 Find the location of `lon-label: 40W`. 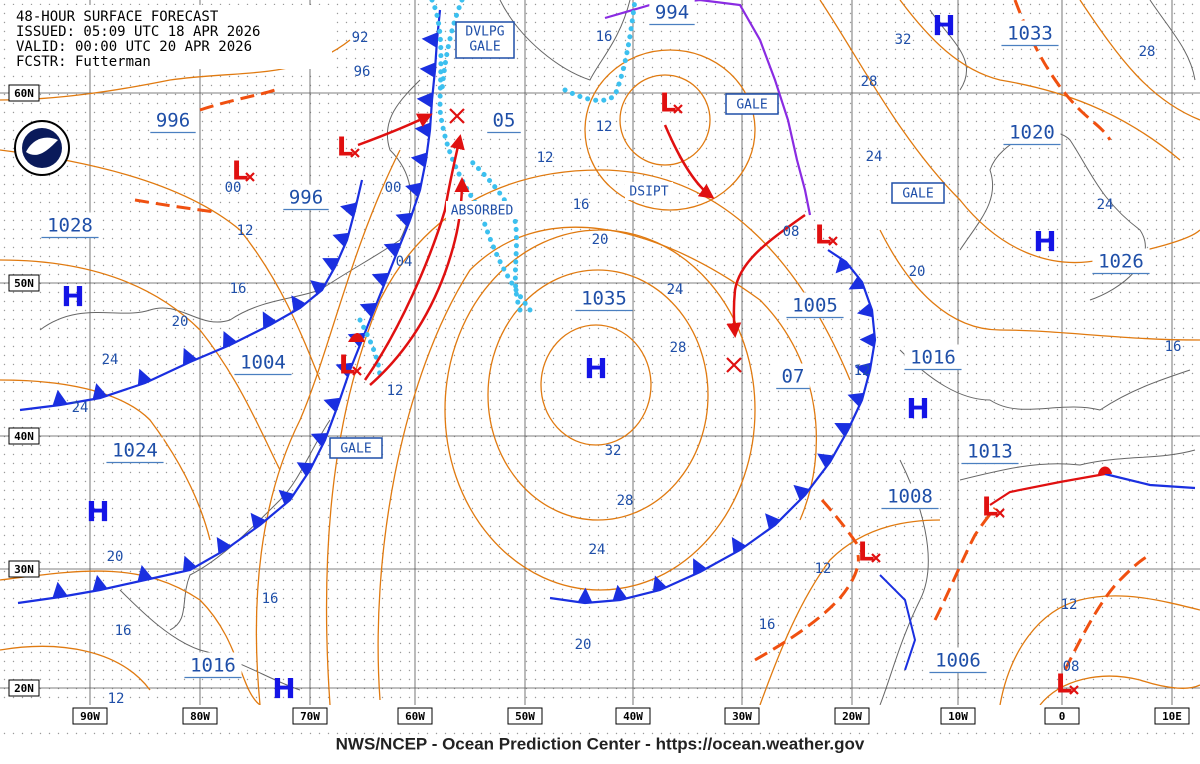

lon-label: 40W is located at coordinates (633, 716).